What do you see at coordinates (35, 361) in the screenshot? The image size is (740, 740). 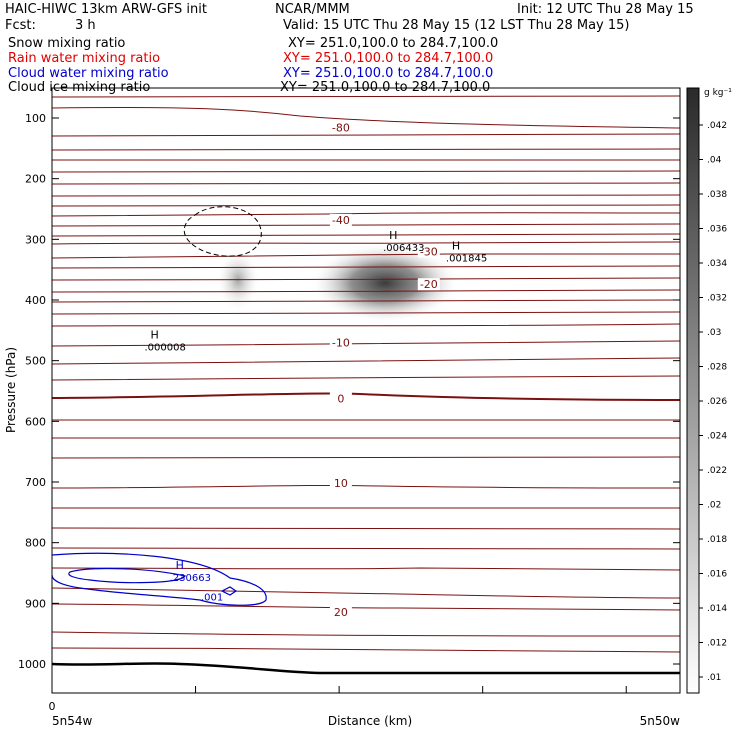 I see `y-tick-label: 500` at bounding box center [35, 361].